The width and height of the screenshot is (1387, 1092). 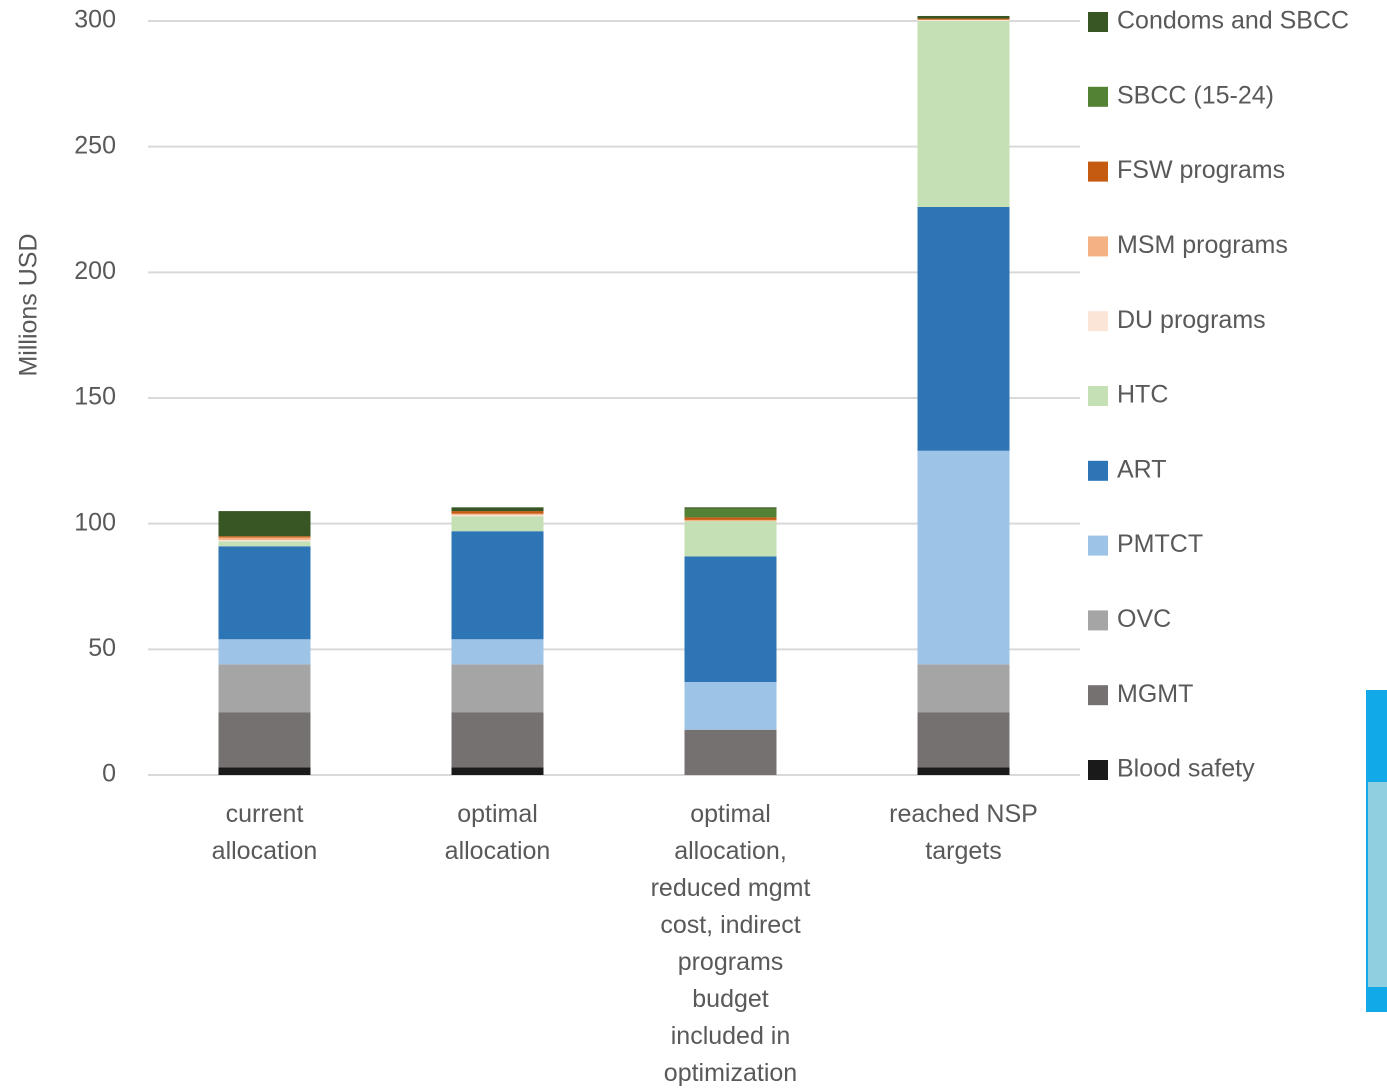 What do you see at coordinates (1142, 469) in the screenshot?
I see `legend-label: ART` at bounding box center [1142, 469].